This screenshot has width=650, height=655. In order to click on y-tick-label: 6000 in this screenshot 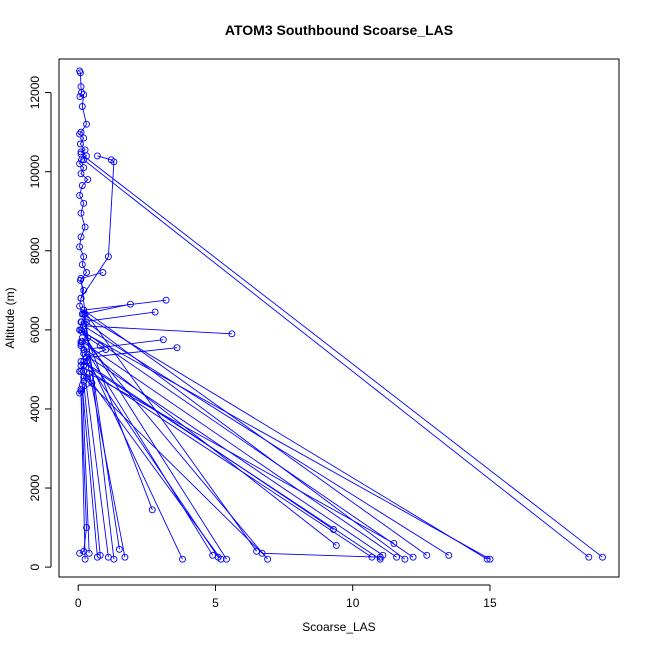, I will do `click(35, 329)`.